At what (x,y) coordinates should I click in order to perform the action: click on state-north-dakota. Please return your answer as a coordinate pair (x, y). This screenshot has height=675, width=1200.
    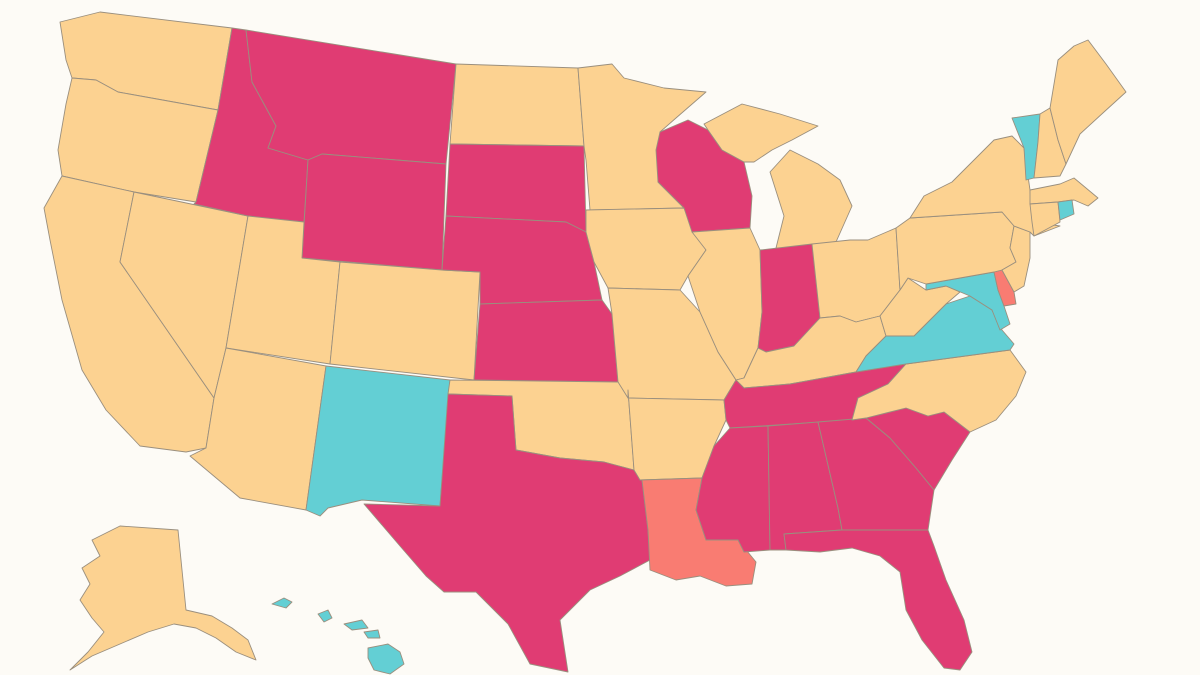
    Looking at the image, I should click on (517, 105).